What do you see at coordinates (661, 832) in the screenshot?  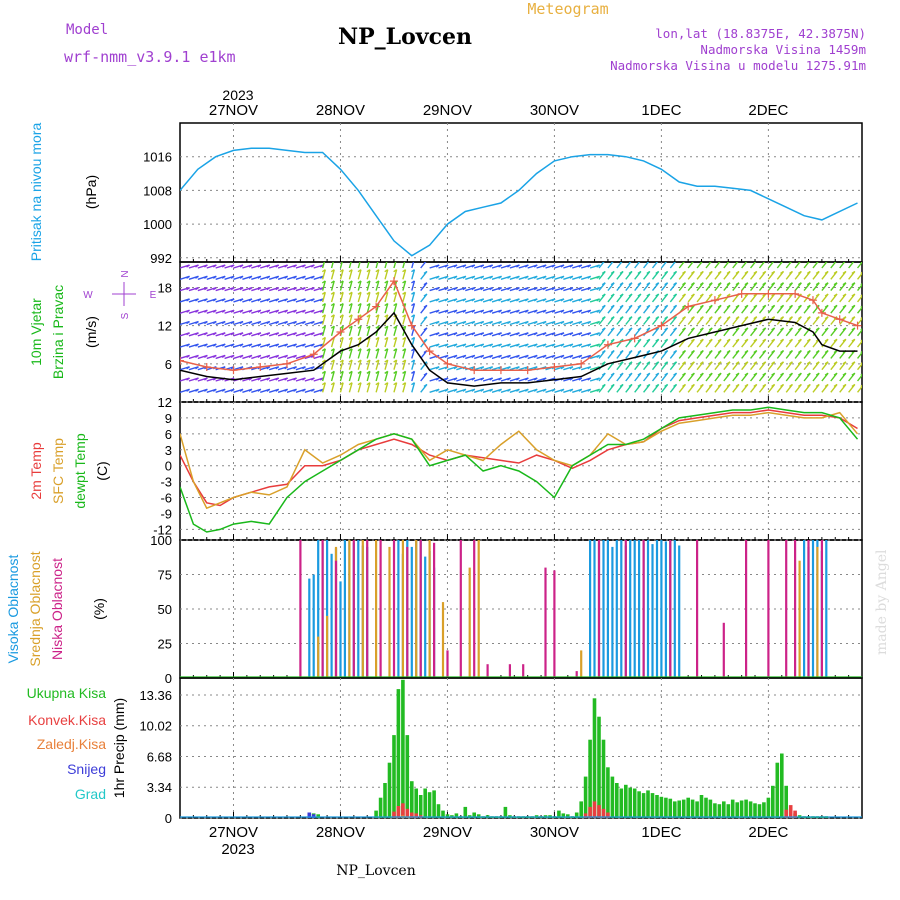 I see `day-label-bottom: 1DEC` at bounding box center [661, 832].